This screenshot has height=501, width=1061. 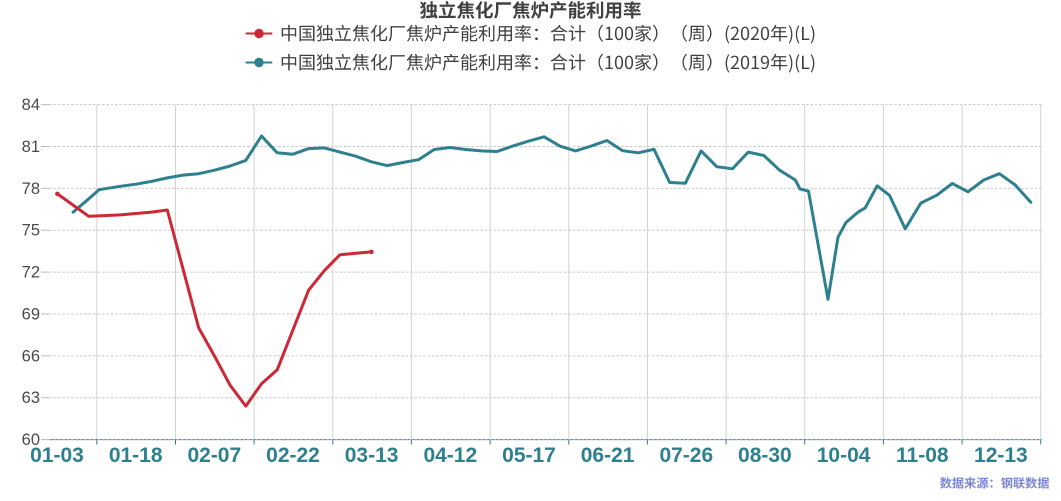 I want to click on svg-text: 01-18, so click(x=136, y=455).